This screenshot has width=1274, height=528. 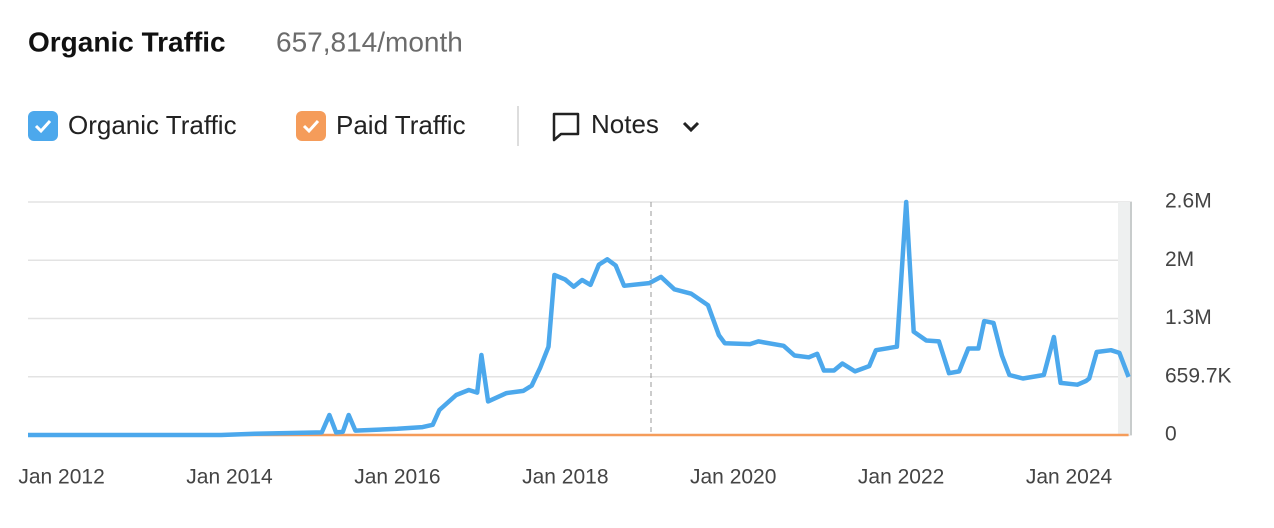 I want to click on legend-paid: Paid Traffic, so click(x=381, y=125).